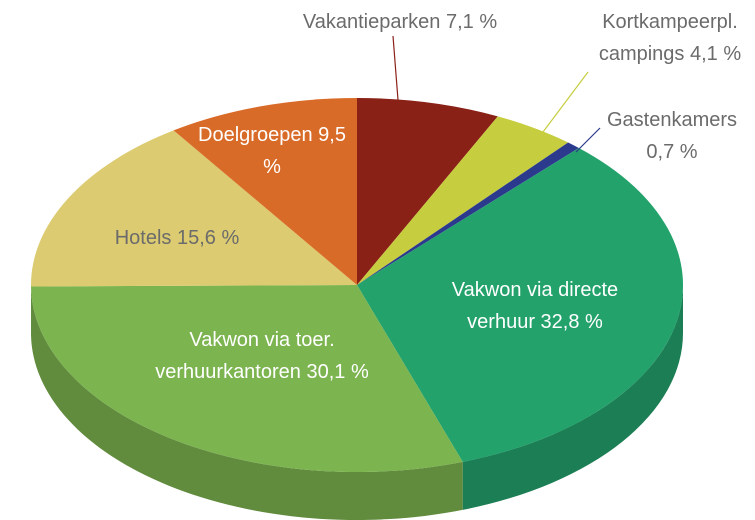 The height and width of the screenshot is (520, 755). I want to click on category-label: Vakantieparken, so click(371, 22).